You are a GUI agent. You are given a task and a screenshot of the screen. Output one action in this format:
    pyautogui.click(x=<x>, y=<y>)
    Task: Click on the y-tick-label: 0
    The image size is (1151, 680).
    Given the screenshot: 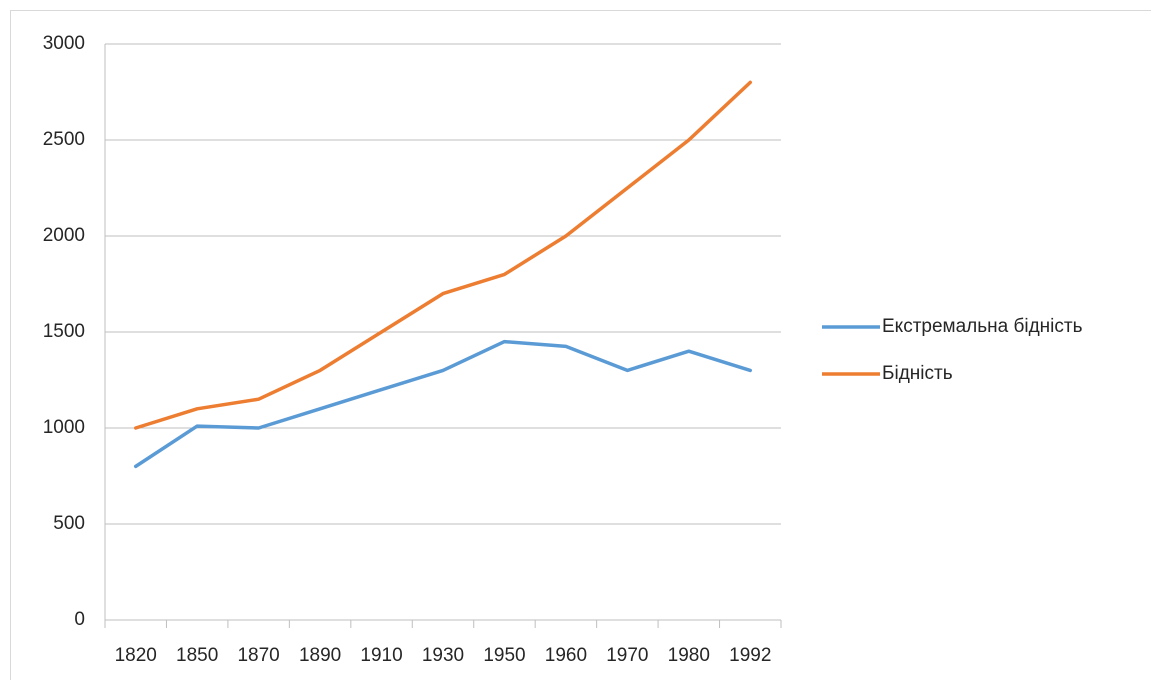 What is the action you would take?
    pyautogui.click(x=79, y=619)
    